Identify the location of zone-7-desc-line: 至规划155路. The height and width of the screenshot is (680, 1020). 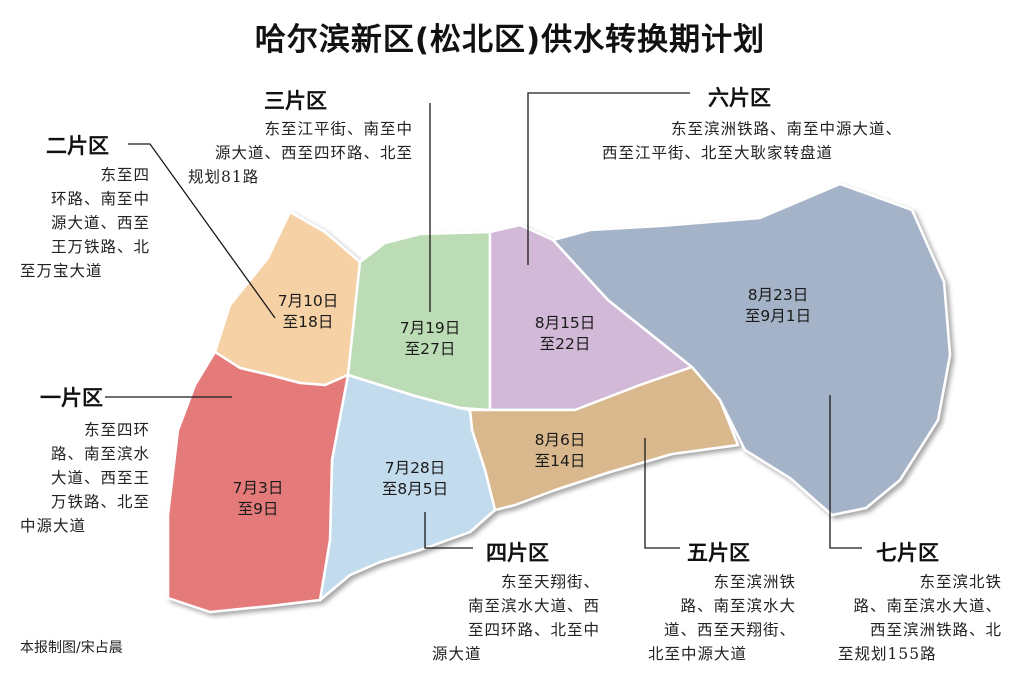
(887, 654).